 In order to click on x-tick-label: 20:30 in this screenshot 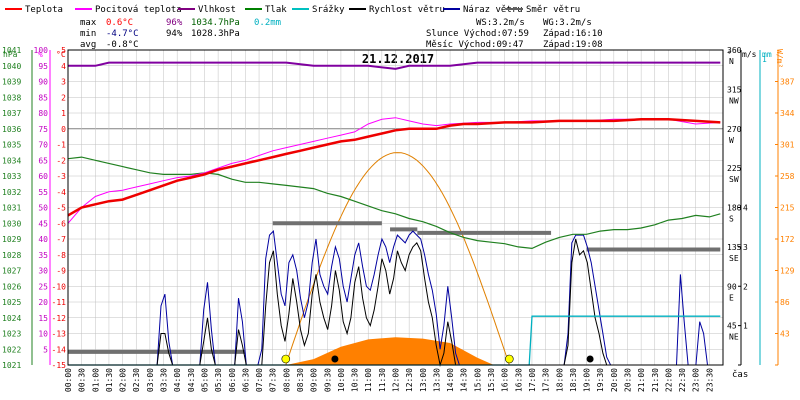, I will do `click(627, 380)`.